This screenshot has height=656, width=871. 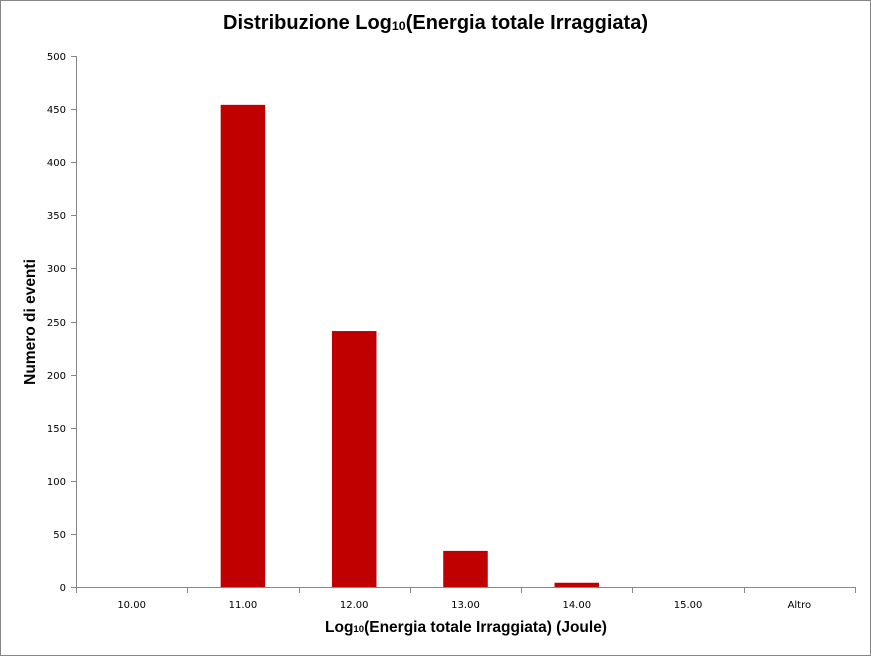 What do you see at coordinates (56, 482) in the screenshot?
I see `y-tick-label: 100` at bounding box center [56, 482].